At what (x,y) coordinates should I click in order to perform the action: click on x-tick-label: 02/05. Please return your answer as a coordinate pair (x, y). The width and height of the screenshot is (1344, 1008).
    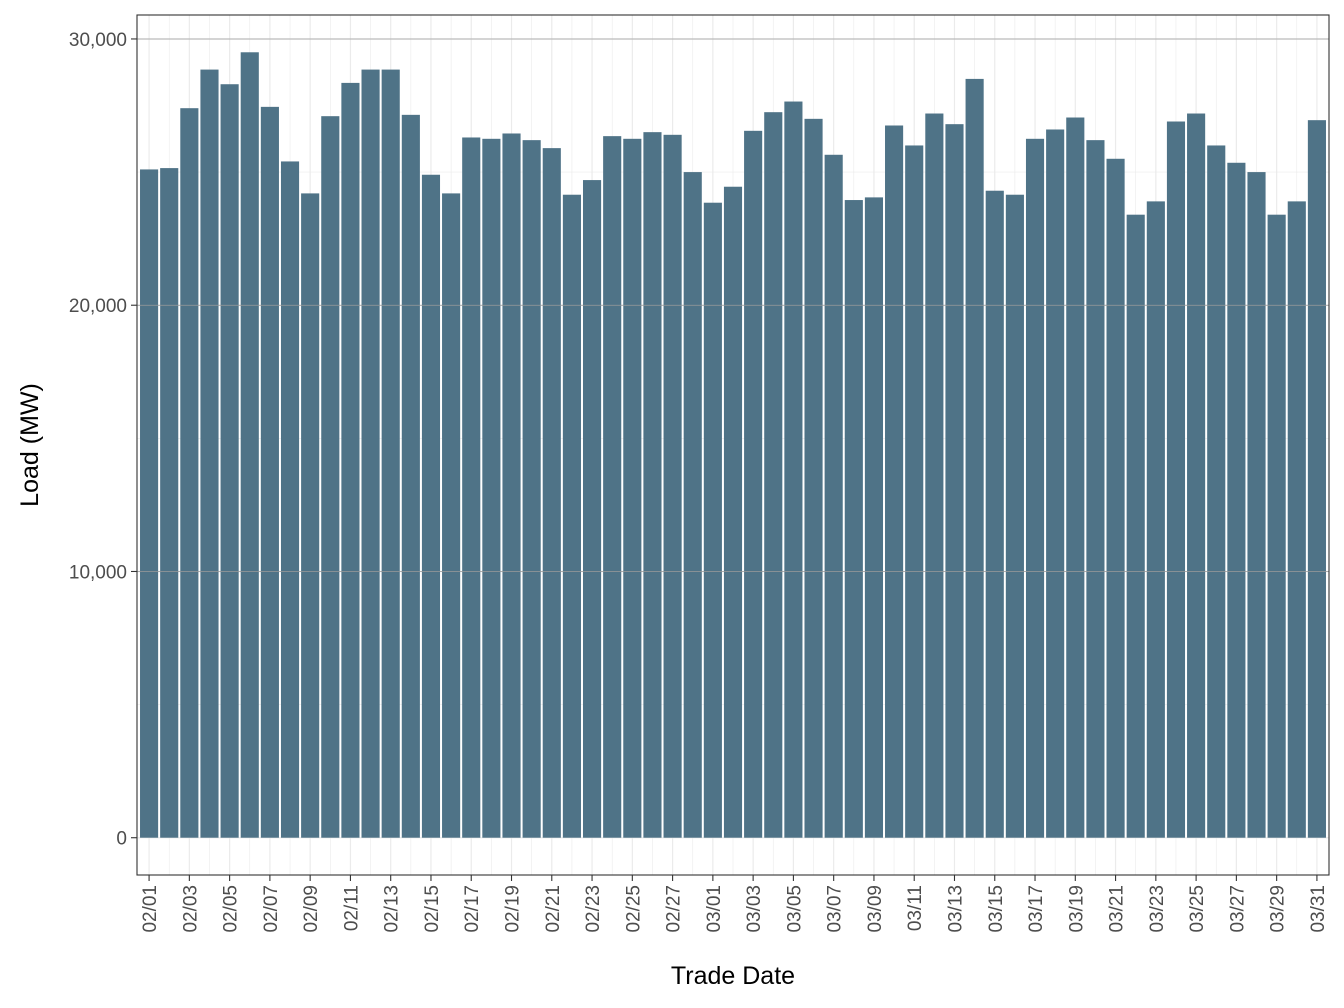
    Looking at the image, I should click on (231, 909).